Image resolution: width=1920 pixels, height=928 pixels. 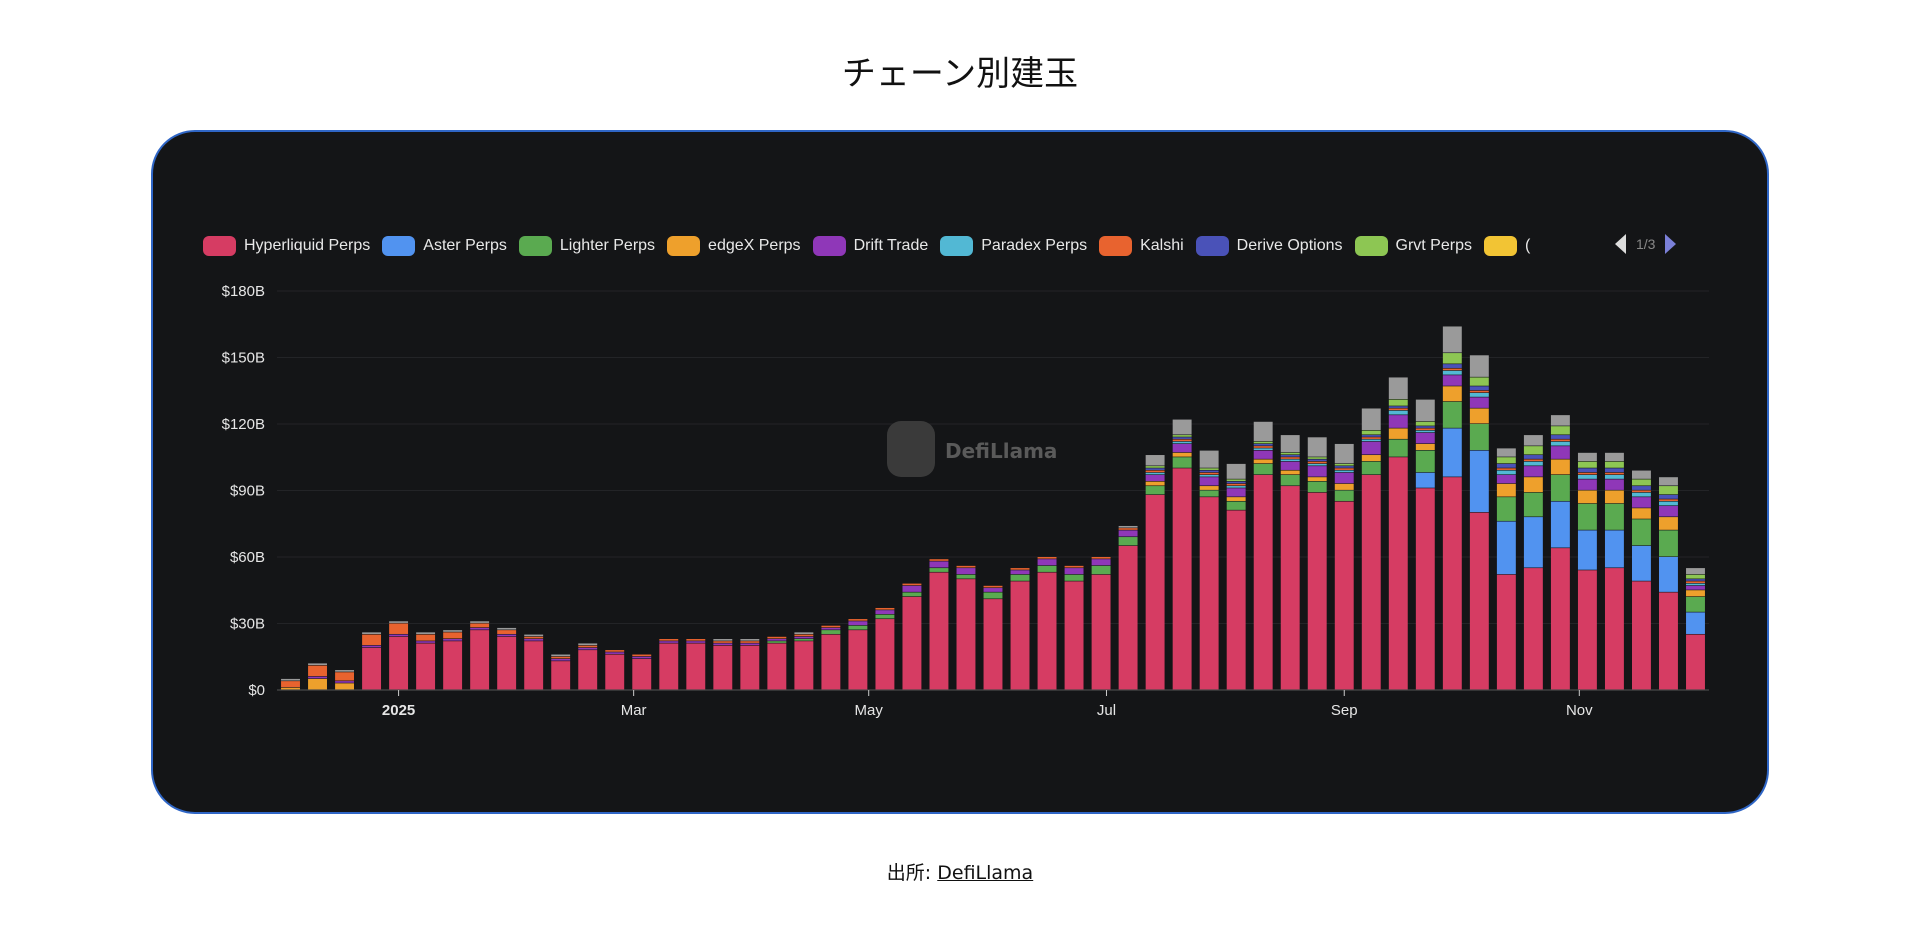 I want to click on legend-item: Paradex Perps, so click(x=1013, y=246).